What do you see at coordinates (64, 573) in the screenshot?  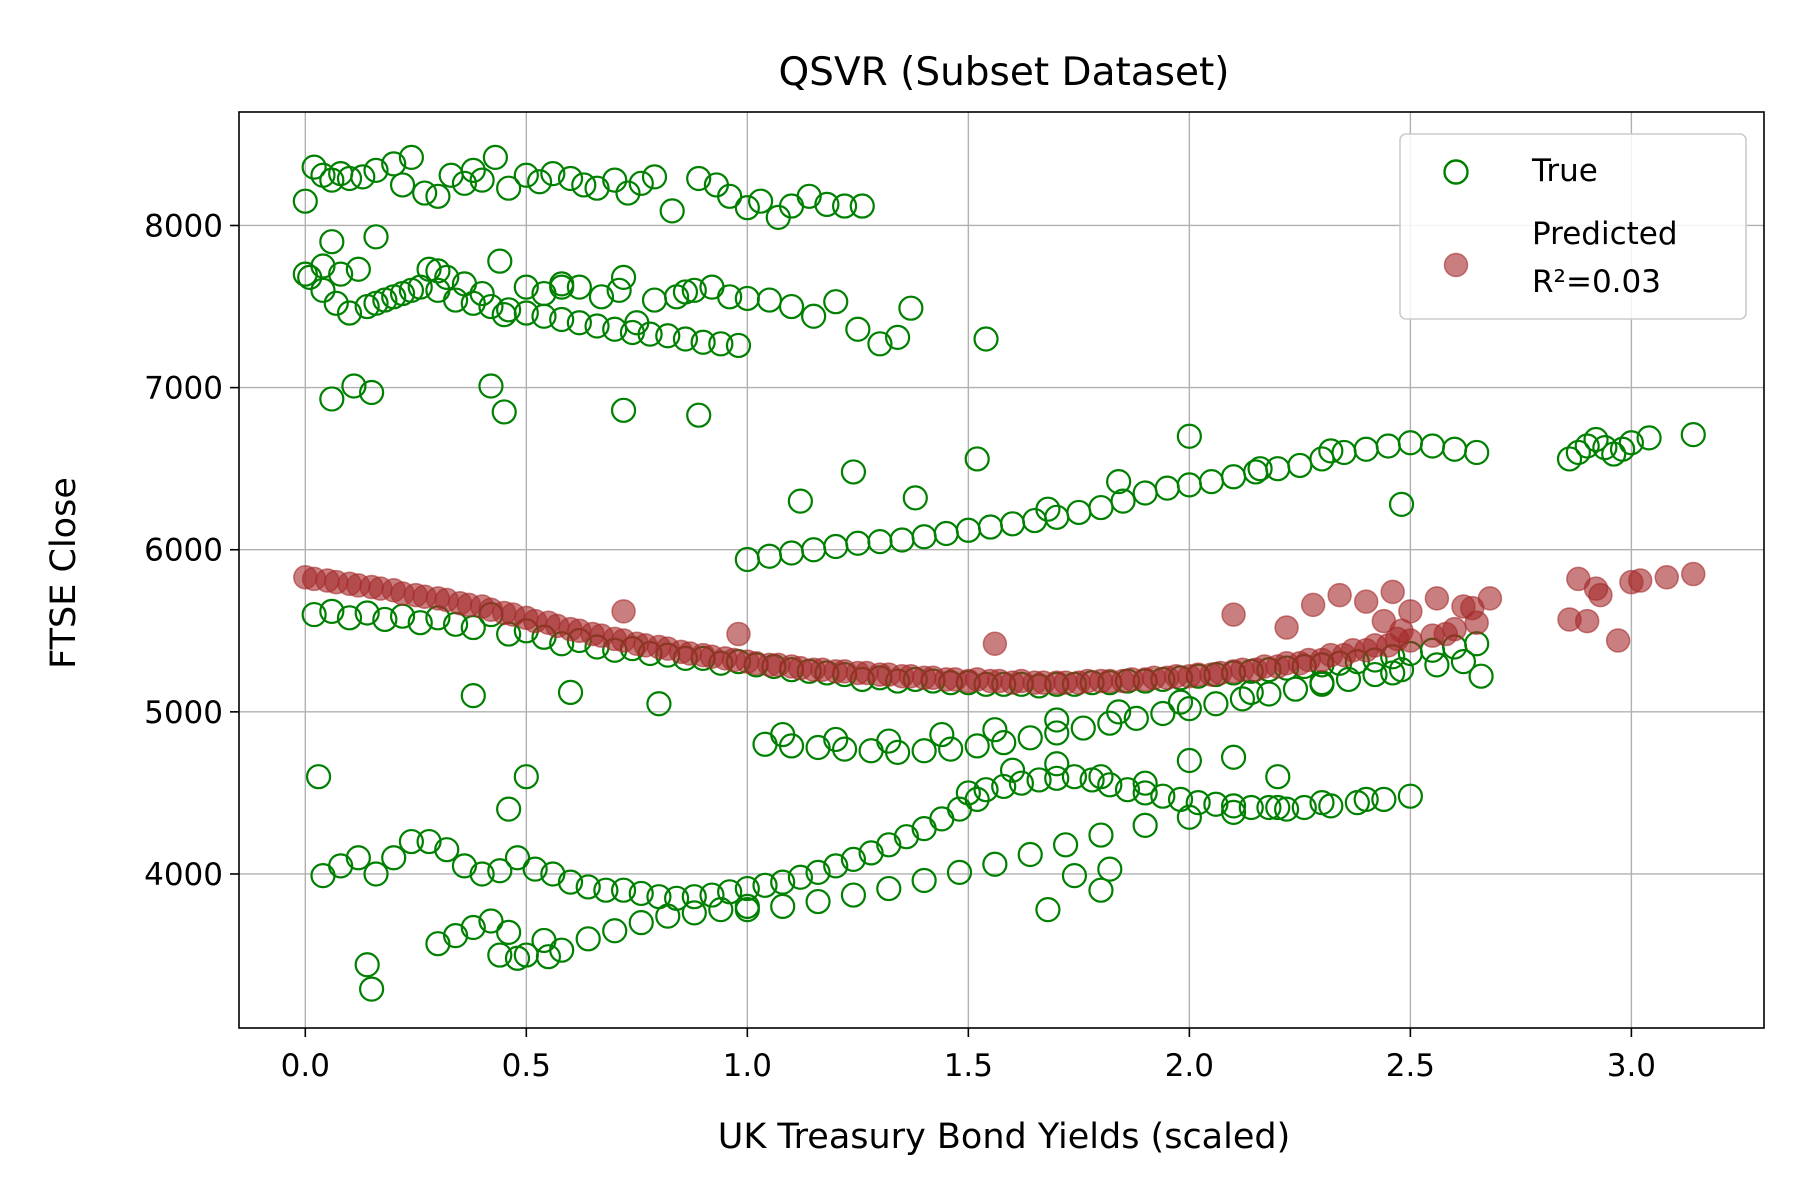 I see `y-axis-label: FTSE Close` at bounding box center [64, 573].